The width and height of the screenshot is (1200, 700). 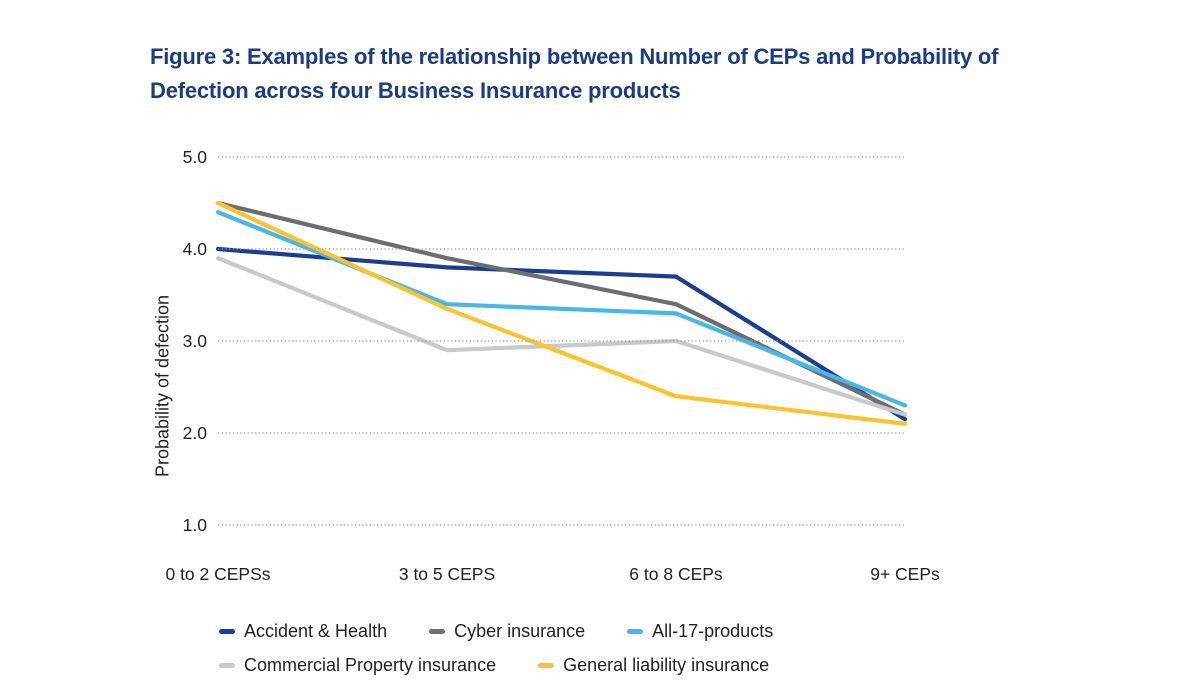 I want to click on legend-label: All-17-products, so click(x=713, y=631).